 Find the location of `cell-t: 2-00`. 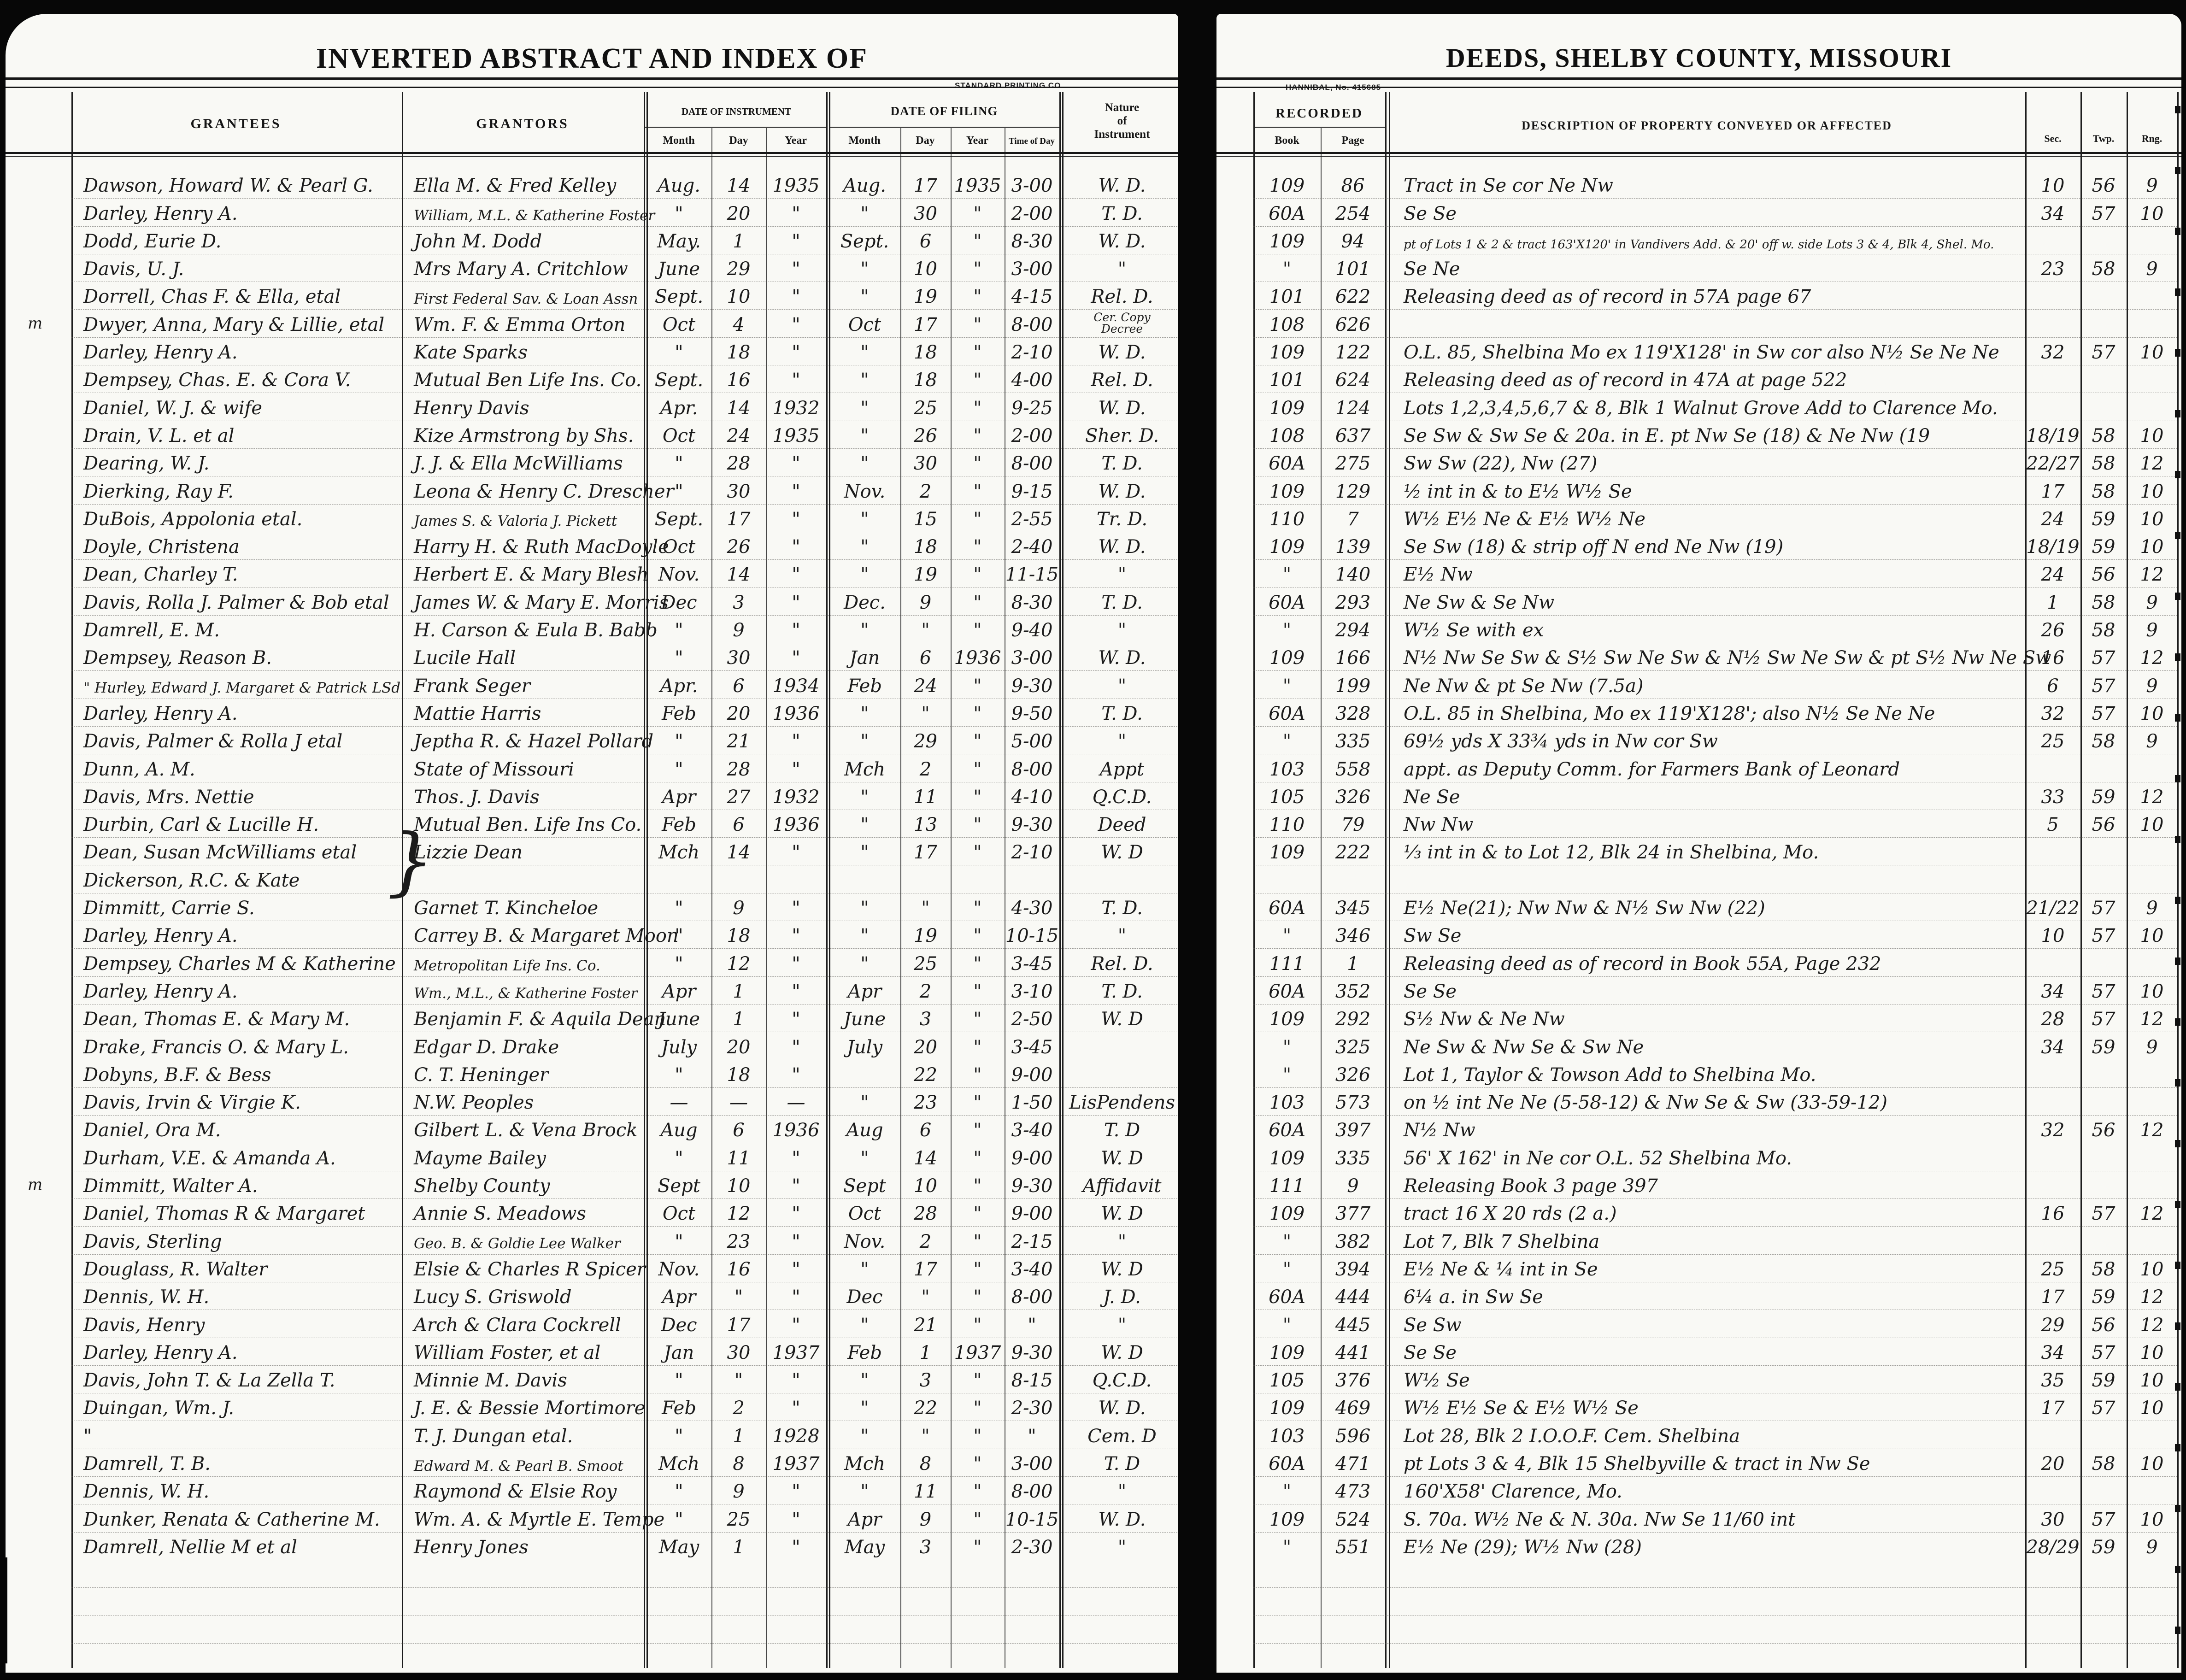

cell-t: 2-00 is located at coordinates (1032, 213).